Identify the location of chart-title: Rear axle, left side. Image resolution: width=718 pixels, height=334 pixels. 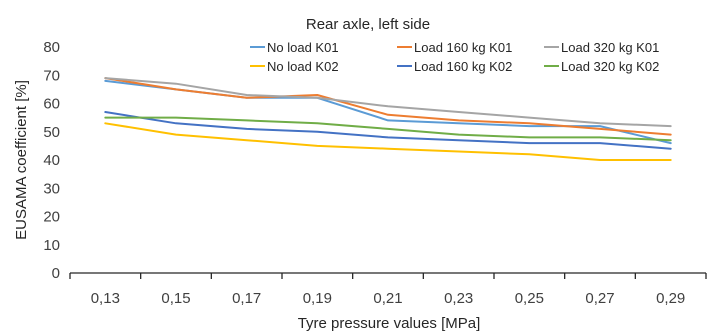
(368, 24).